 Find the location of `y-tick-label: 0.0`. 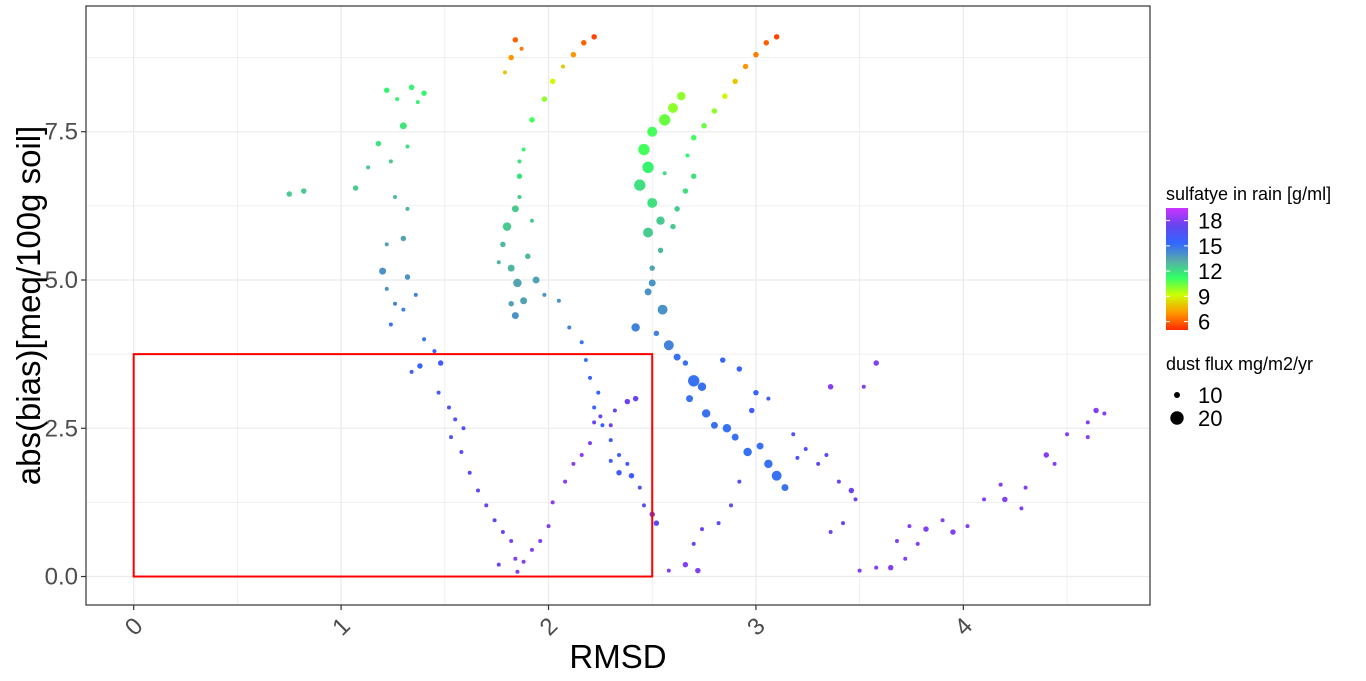

y-tick-label: 0.0 is located at coordinates (61, 577).